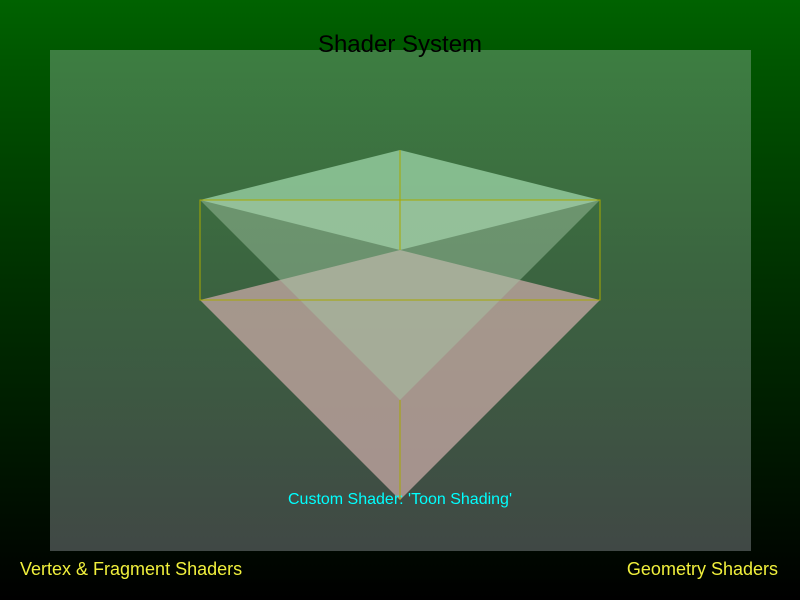 The image size is (800, 600). I want to click on bottom-pyramid-face, so click(400, 275).